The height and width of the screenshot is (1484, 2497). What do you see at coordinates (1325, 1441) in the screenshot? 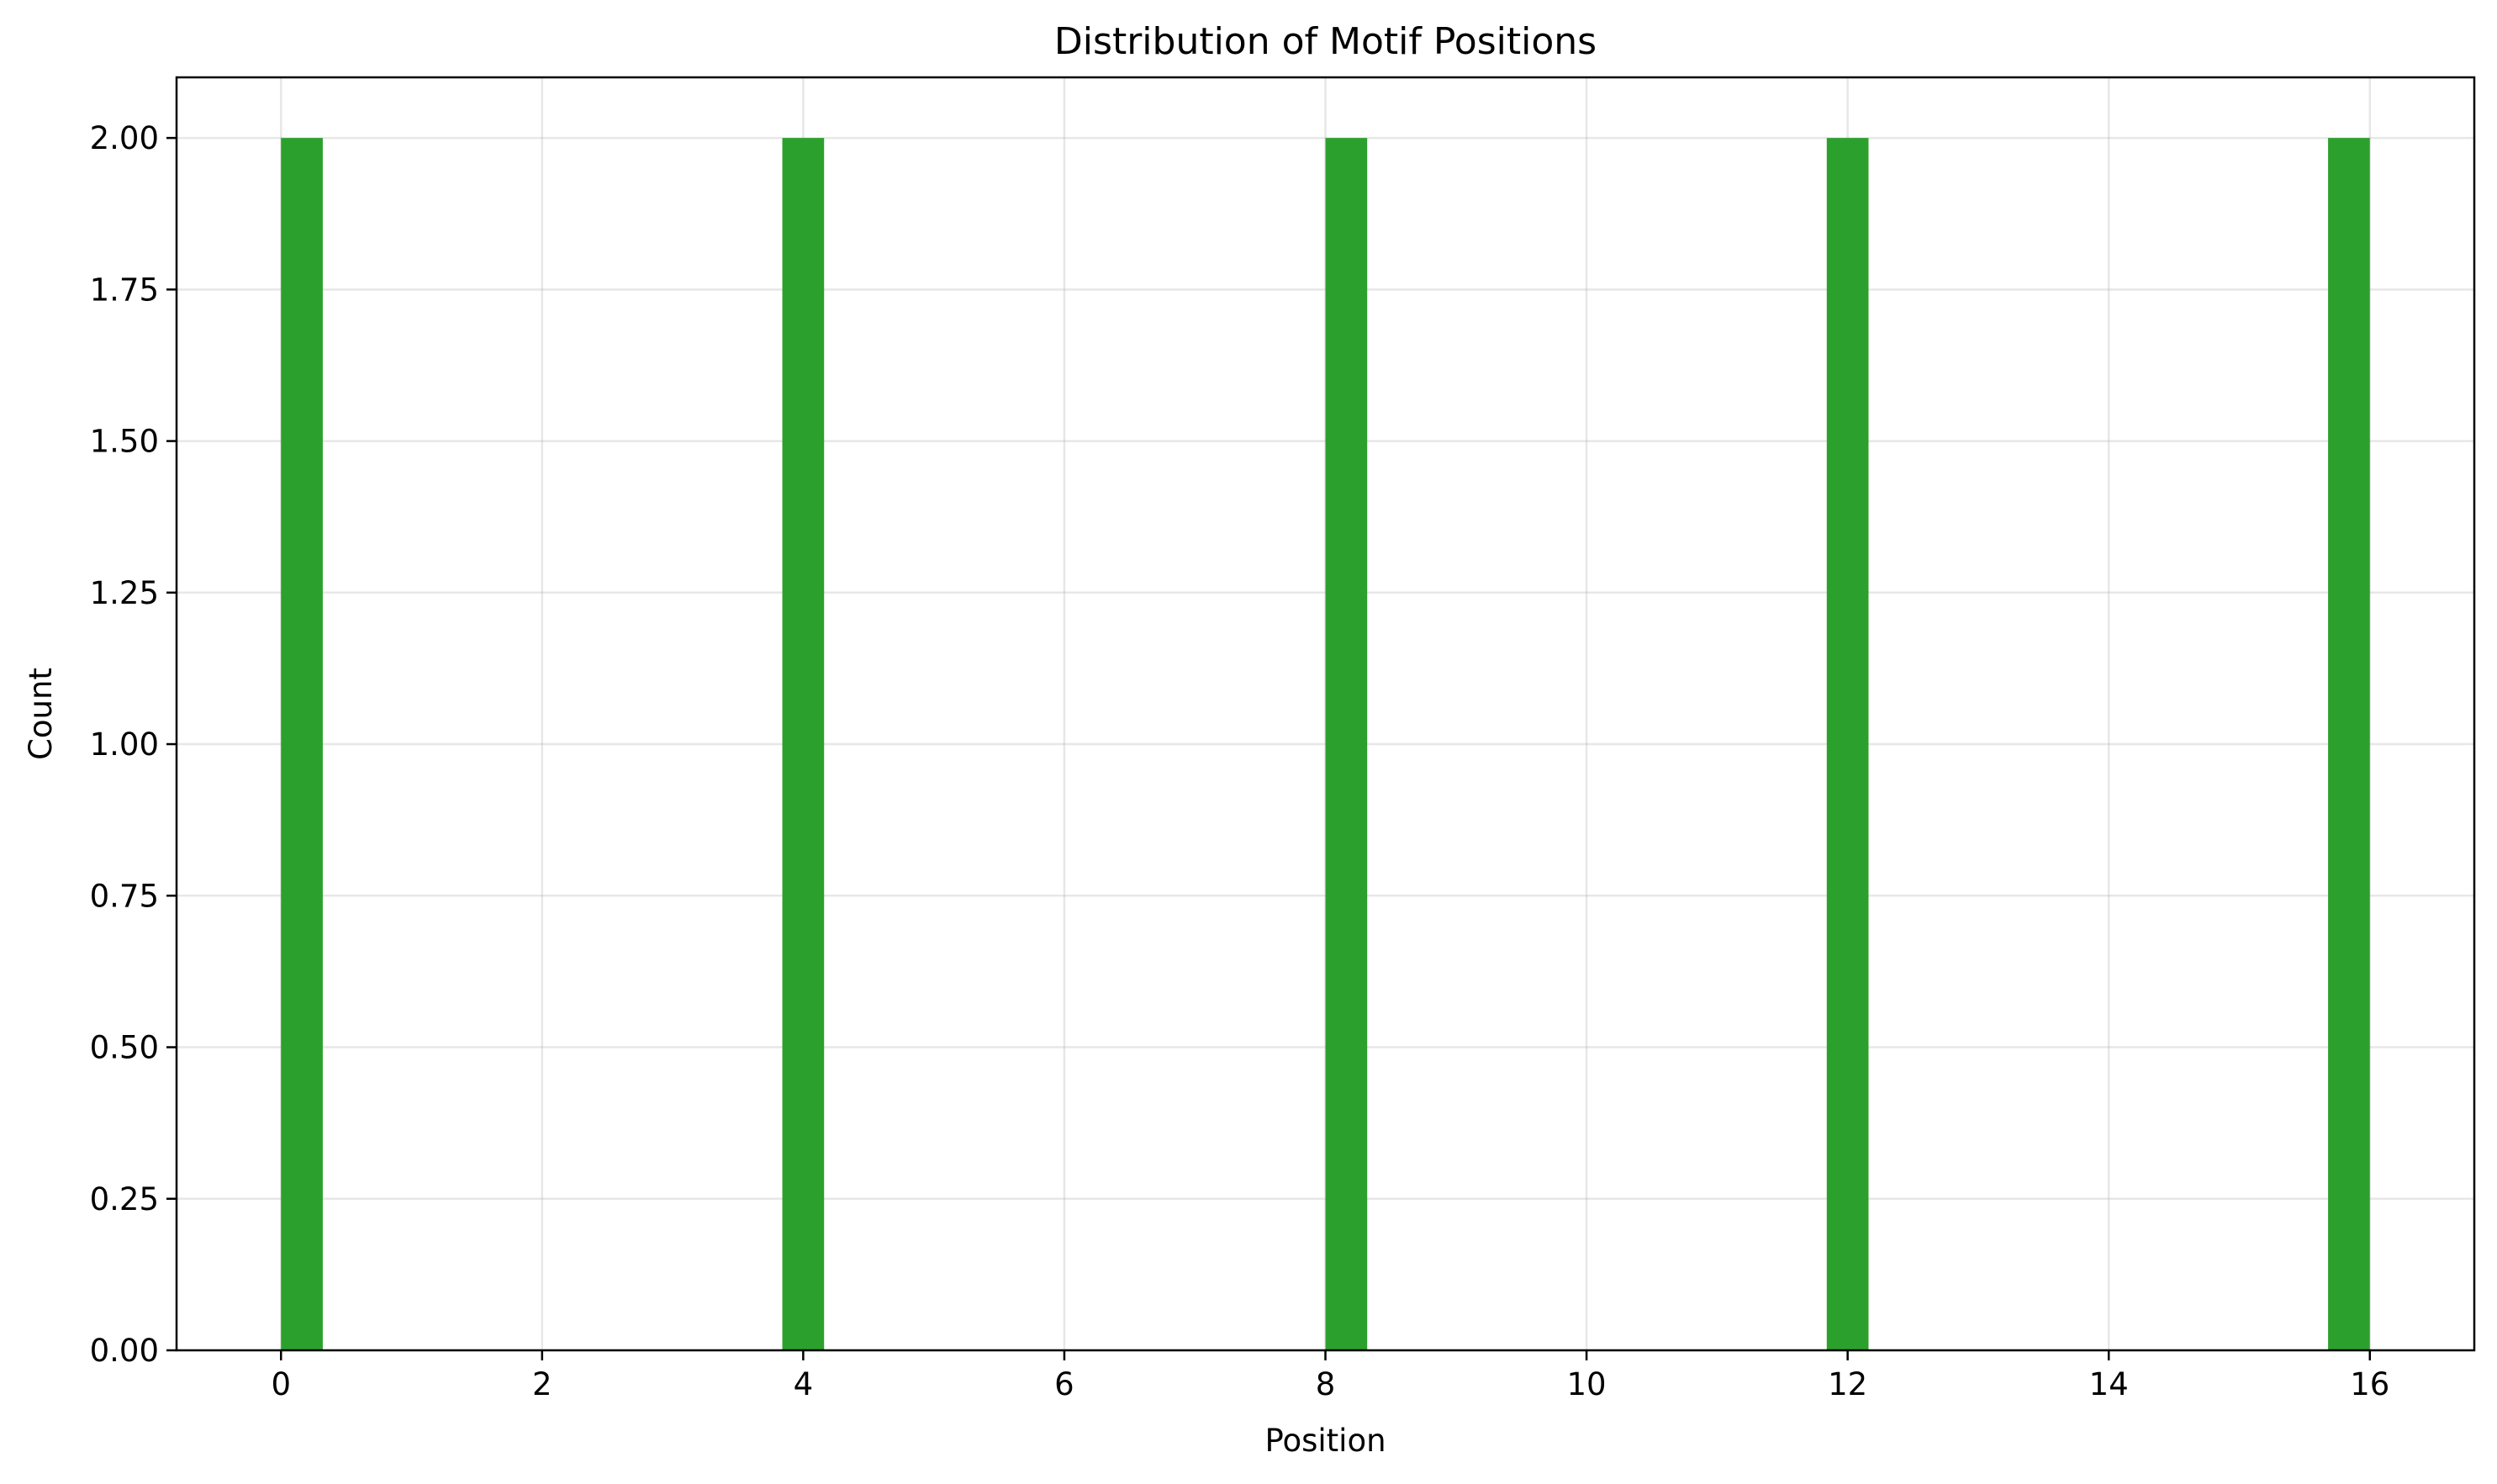
I see `x-axis-title: Position` at bounding box center [1325, 1441].